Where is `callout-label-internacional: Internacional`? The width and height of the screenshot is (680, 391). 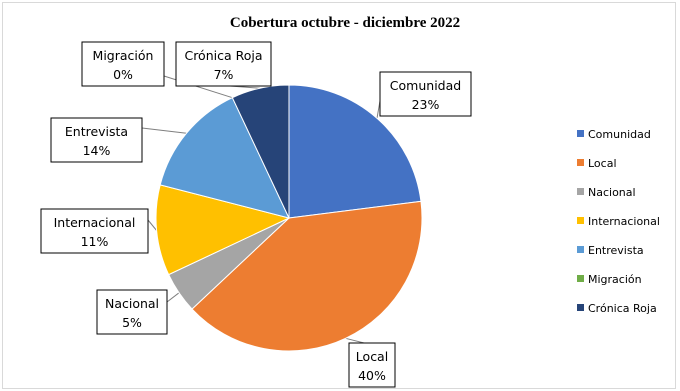
callout-label-internacional: Internacional is located at coordinates (95, 222).